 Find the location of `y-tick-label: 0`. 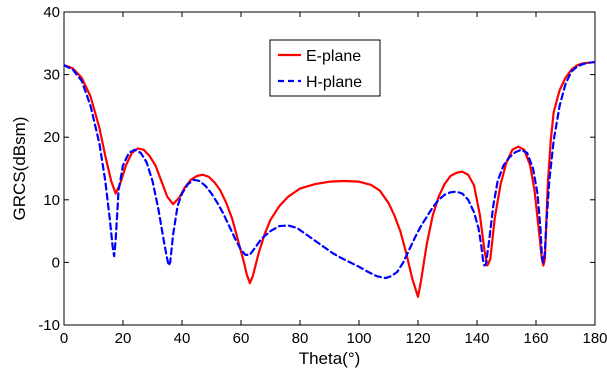

y-tick-label: 0 is located at coordinates (56, 262).